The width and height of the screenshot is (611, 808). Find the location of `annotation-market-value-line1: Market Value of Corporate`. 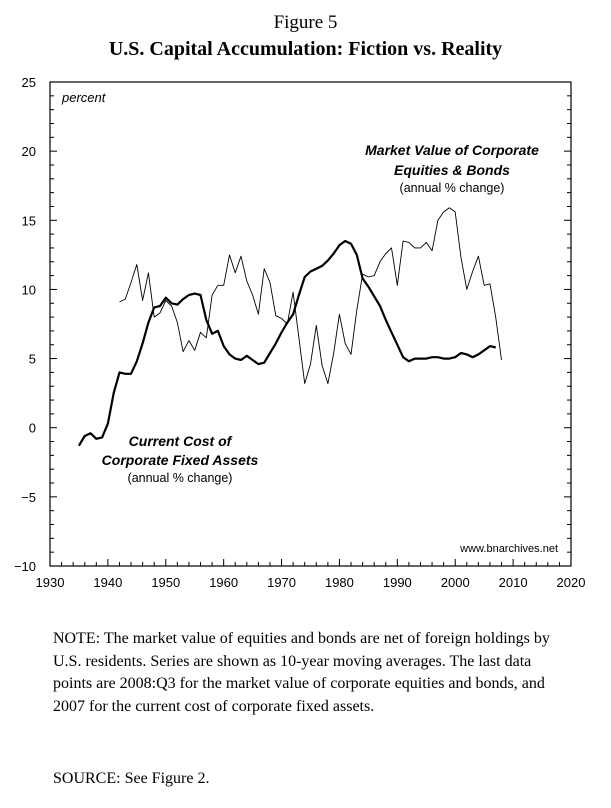

annotation-market-value-line1: Market Value of Corporate is located at coordinates (452, 150).